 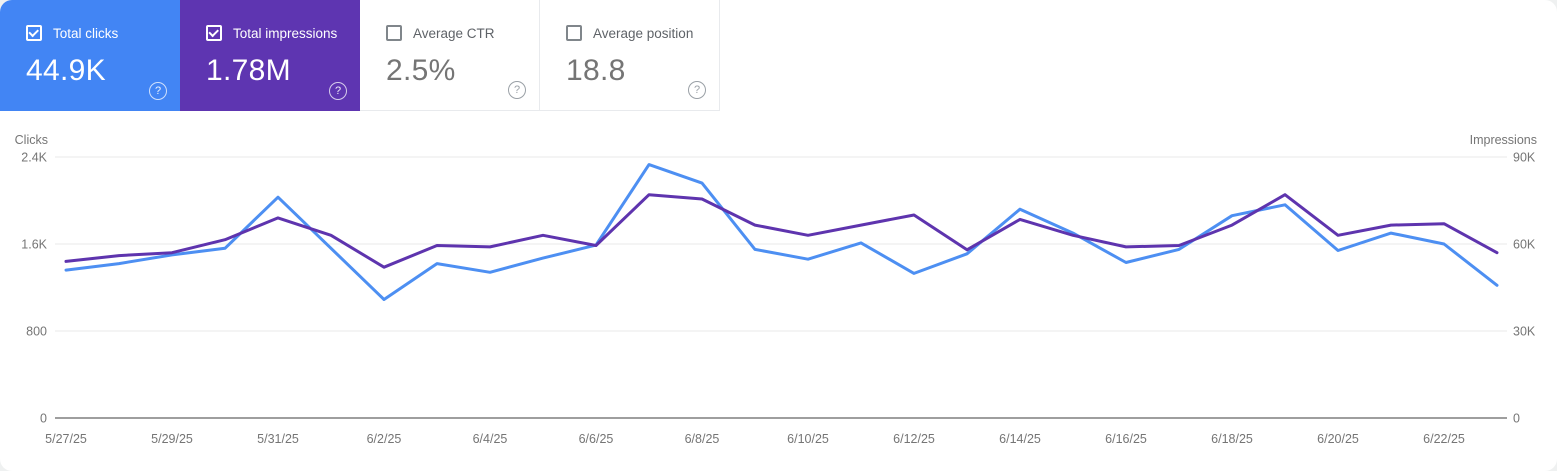 I want to click on x-tick-label: 5/31/25, so click(x=278, y=439).